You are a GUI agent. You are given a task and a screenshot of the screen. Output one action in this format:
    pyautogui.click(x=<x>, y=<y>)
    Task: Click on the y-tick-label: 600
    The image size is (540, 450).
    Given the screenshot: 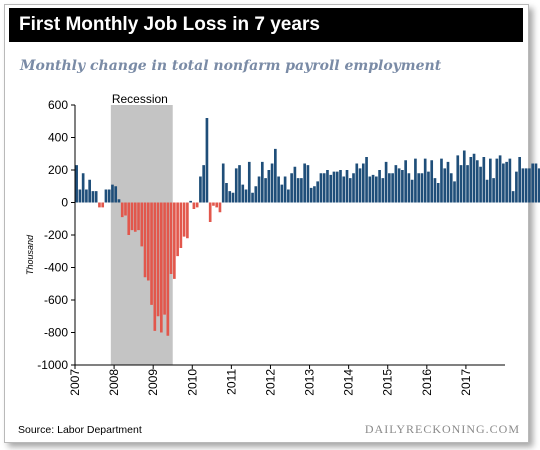 What is the action you would take?
    pyautogui.click(x=58, y=105)
    